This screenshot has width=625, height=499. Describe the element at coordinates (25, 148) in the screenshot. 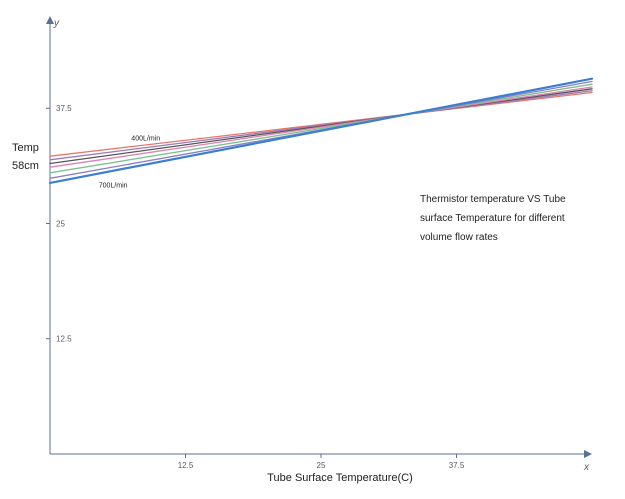

I see `y-axis-label-line-1: Temp` at that location.